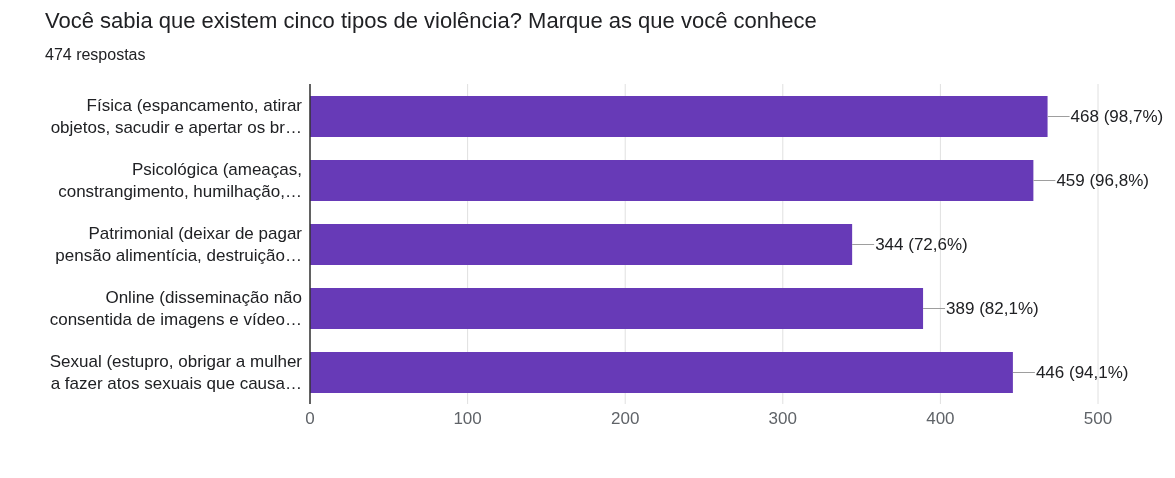 The height and width of the screenshot is (478, 1175). Describe the element at coordinates (1082, 372) in the screenshot. I see `data-label: 446 (94,1%)` at that location.